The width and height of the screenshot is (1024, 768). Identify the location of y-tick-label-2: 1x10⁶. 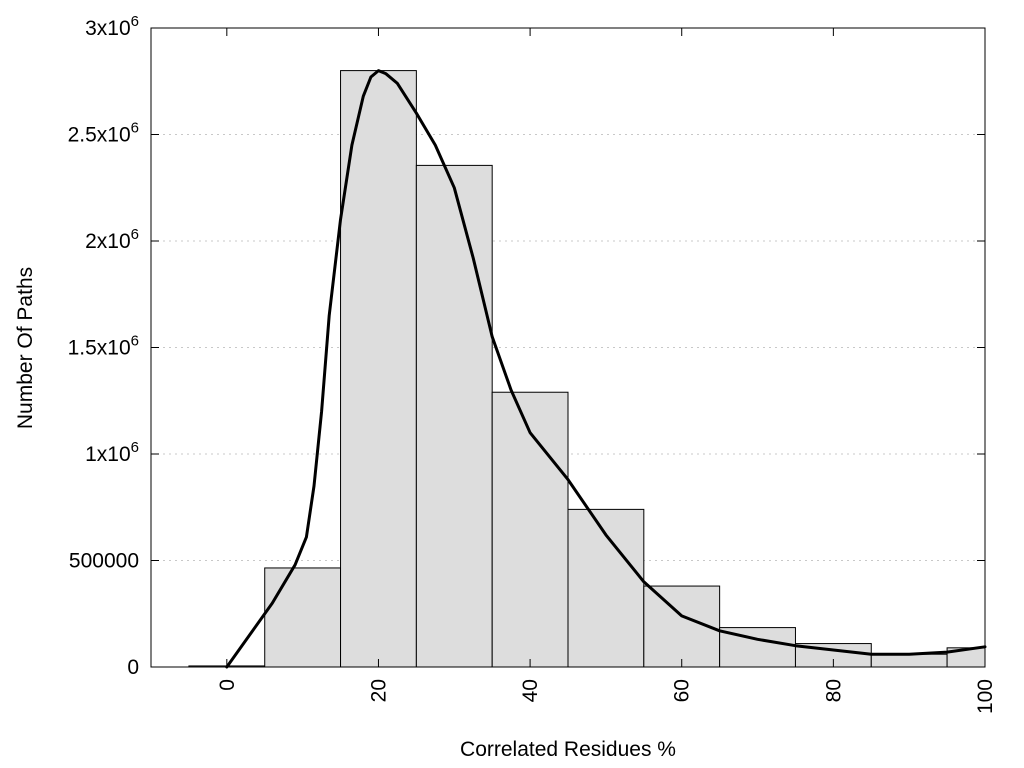
(112, 452).